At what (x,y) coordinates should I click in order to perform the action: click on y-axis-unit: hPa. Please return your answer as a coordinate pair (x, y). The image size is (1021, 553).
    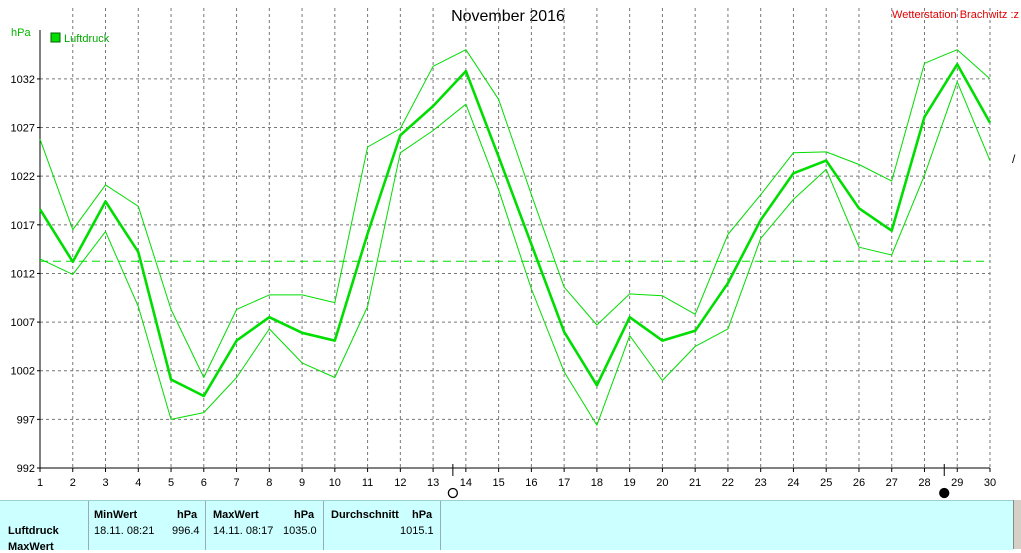
    Looking at the image, I should click on (21, 33).